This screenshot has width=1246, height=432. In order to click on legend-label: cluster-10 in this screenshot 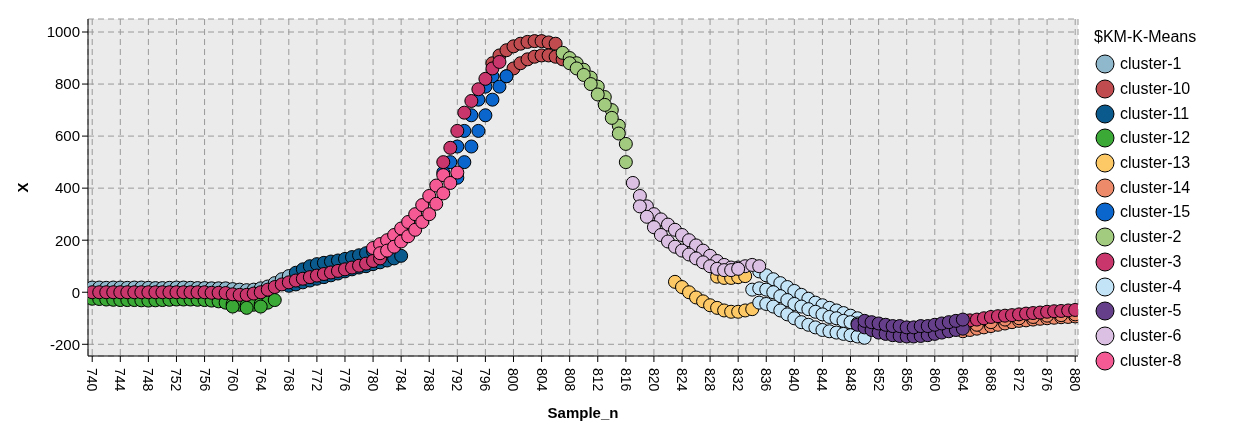, I will do `click(1155, 89)`.